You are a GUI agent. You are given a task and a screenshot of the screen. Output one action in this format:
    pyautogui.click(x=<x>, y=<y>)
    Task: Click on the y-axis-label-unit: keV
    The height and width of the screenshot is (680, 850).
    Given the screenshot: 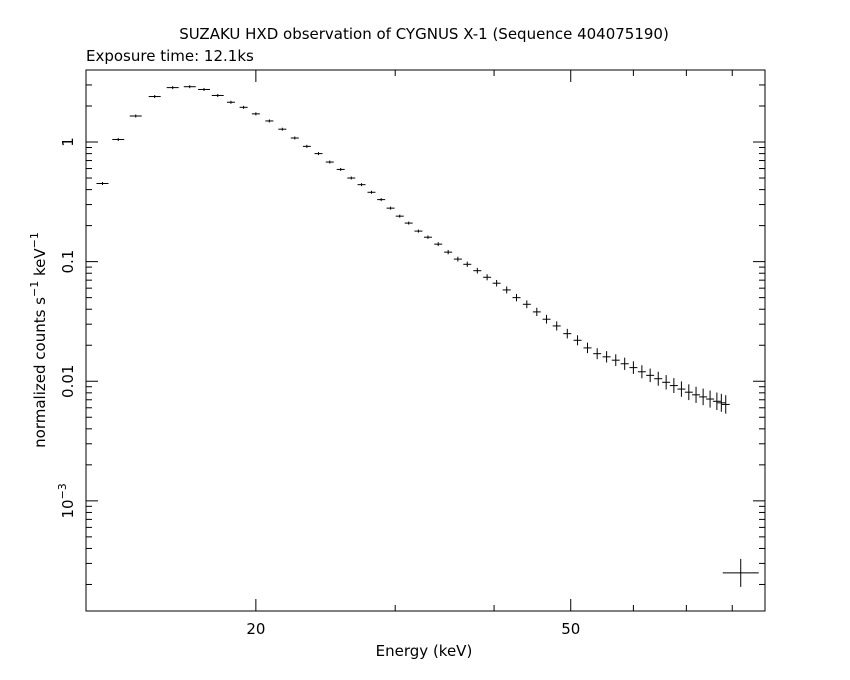 What is the action you would take?
    pyautogui.click(x=40, y=264)
    